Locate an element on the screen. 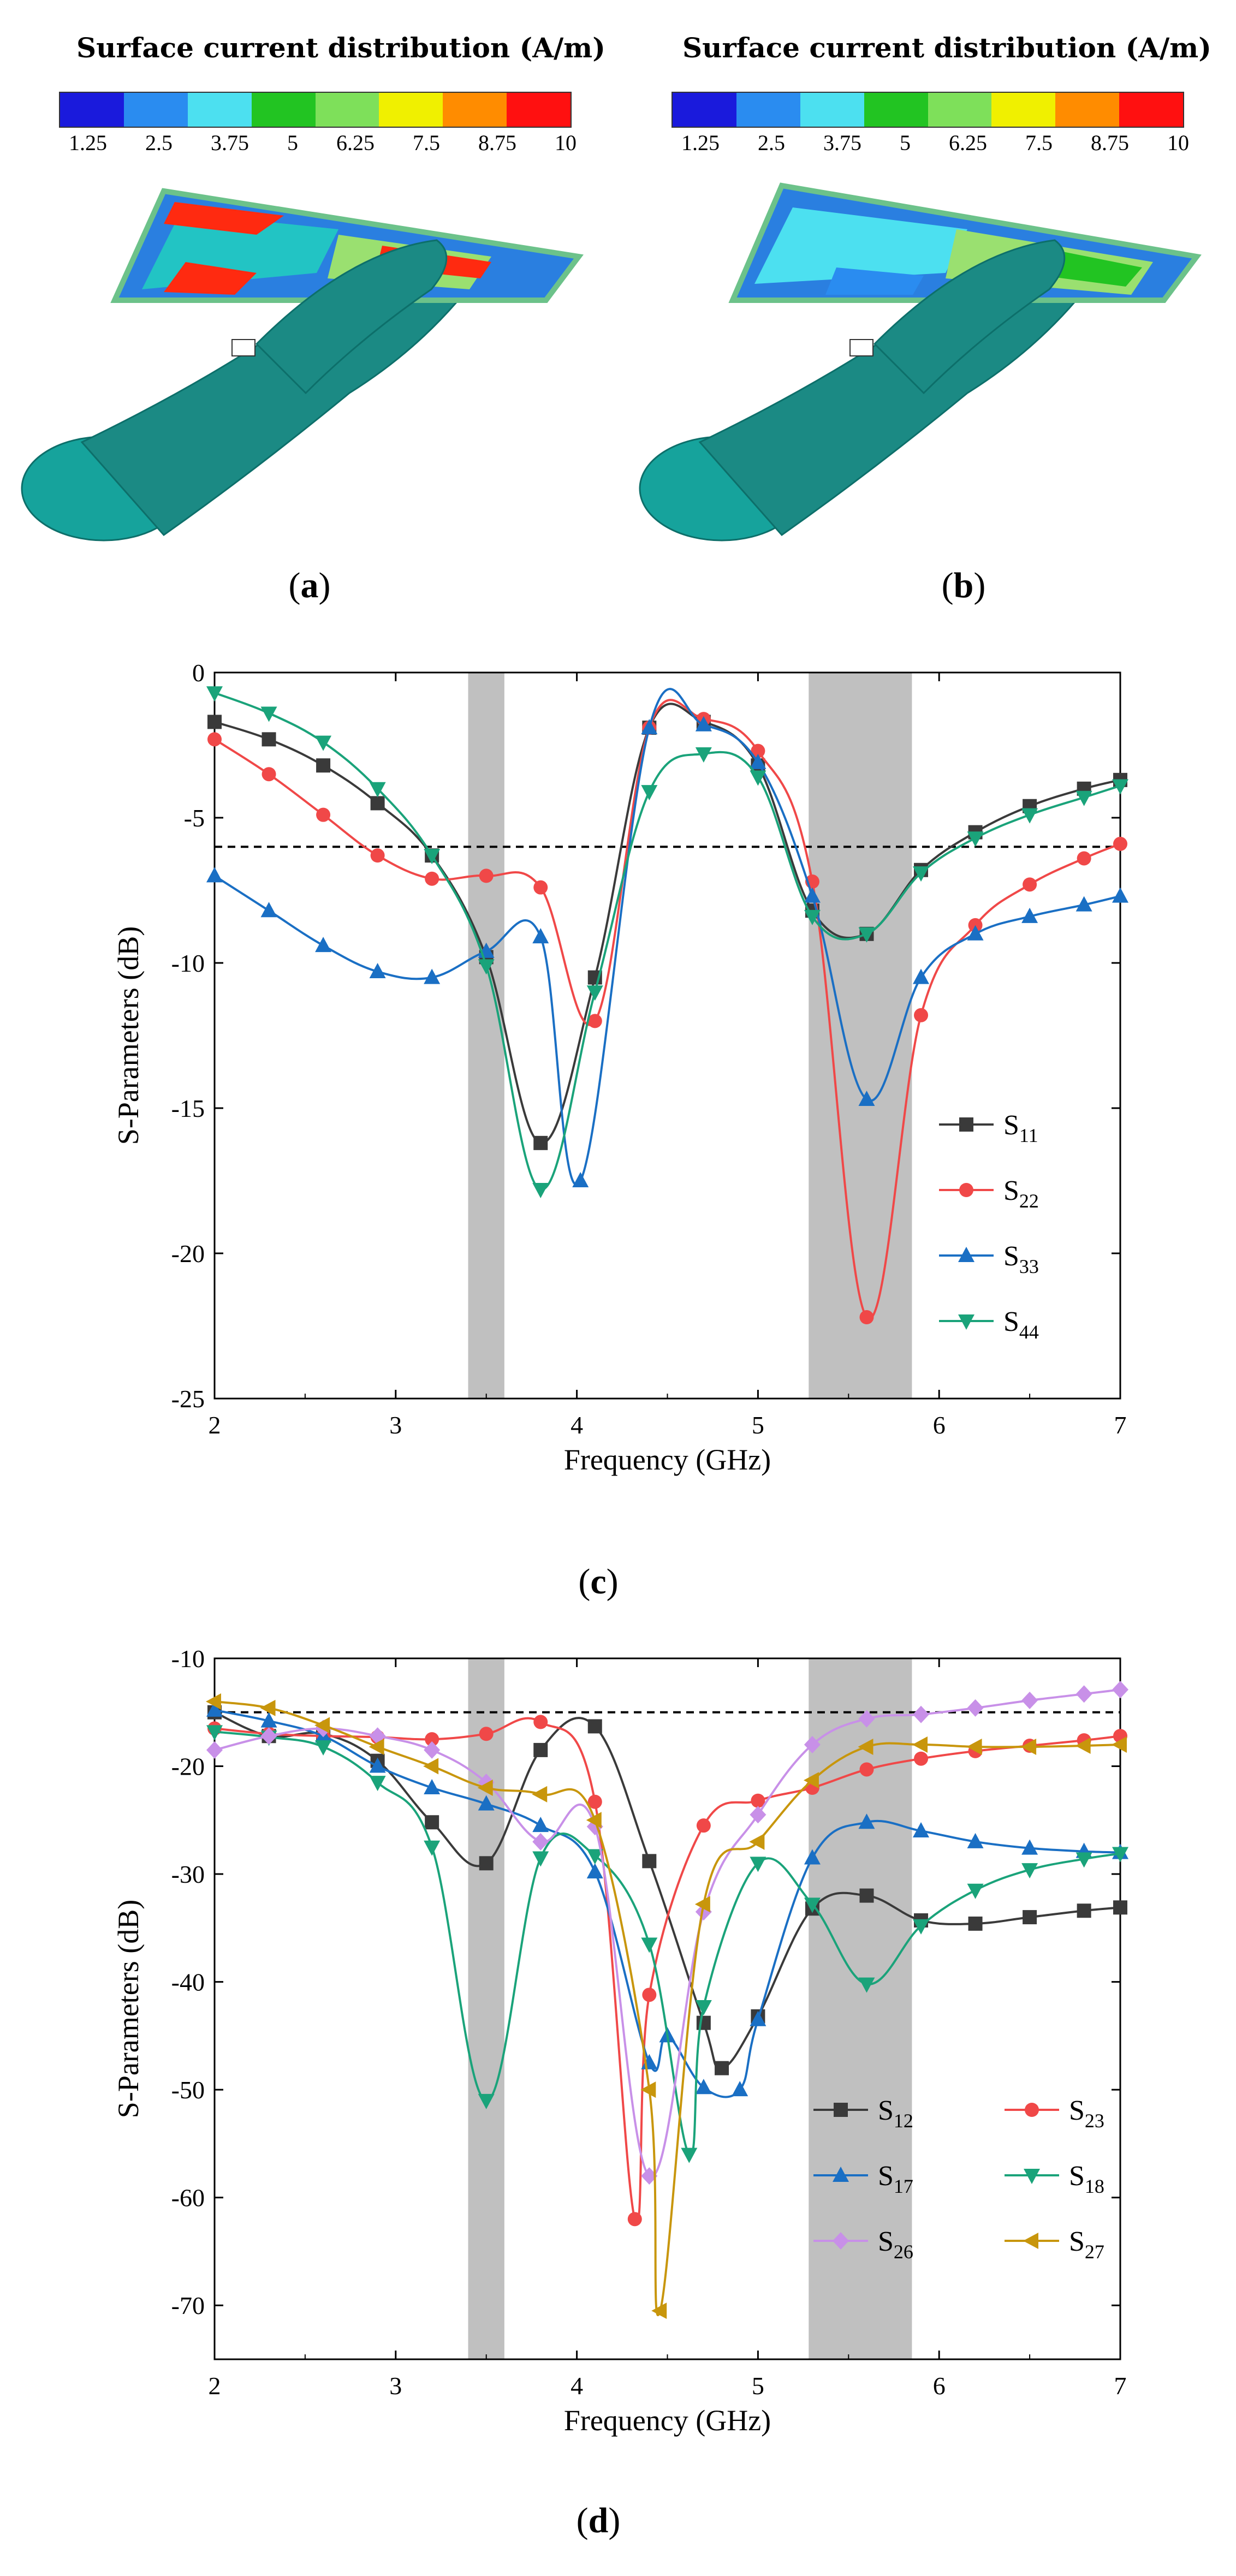 This screenshot has width=1236, height=2576. arm-body is located at coordinates (905, 396).